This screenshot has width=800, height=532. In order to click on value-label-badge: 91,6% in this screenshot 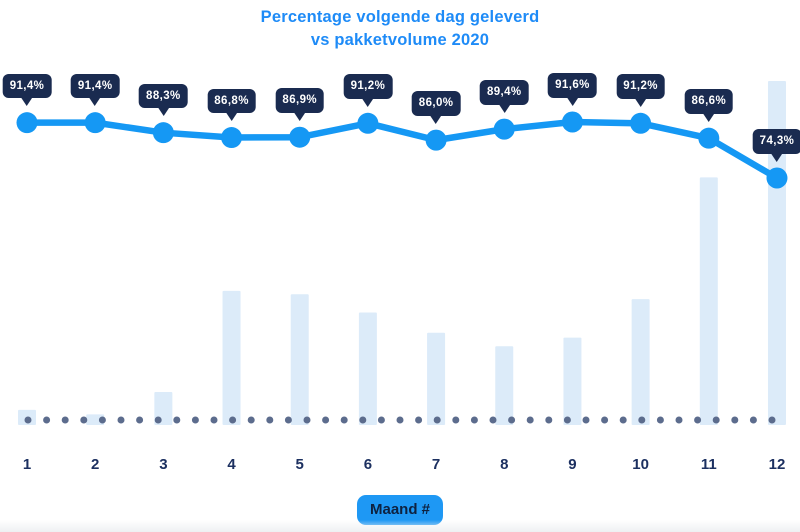, I will do `click(572, 85)`.